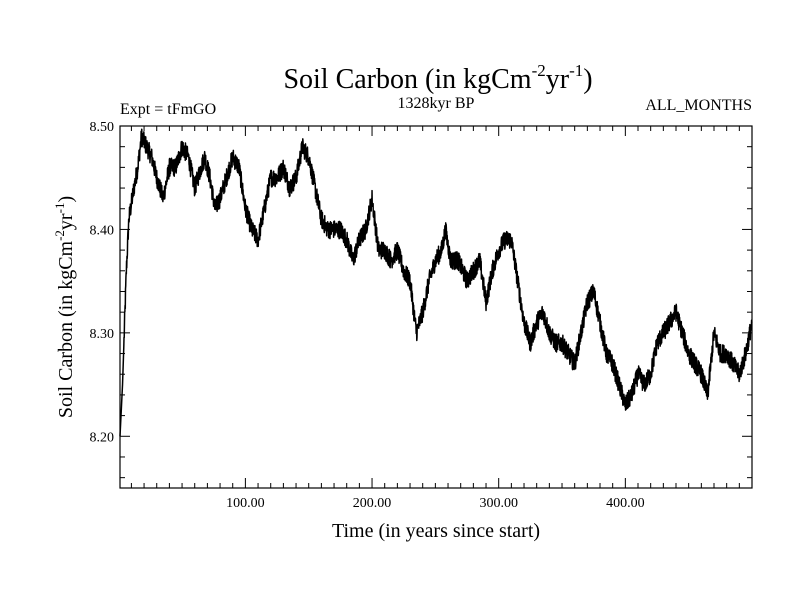 This screenshot has height=600, width=800. What do you see at coordinates (168, 109) in the screenshot?
I see `experiment-label: Expt = tFmGO` at bounding box center [168, 109].